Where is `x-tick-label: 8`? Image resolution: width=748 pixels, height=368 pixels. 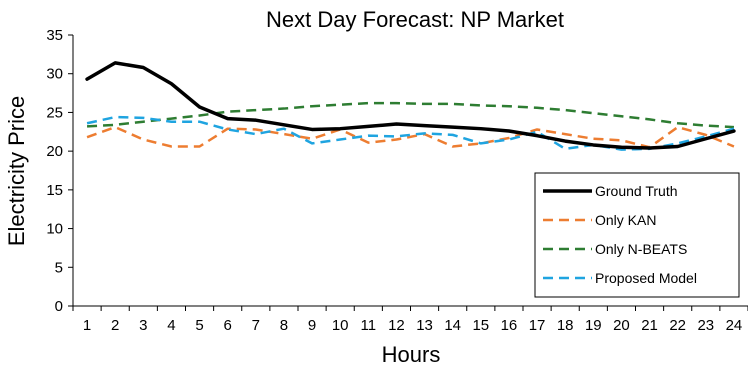
x-tick-label: 8 is located at coordinates (284, 325).